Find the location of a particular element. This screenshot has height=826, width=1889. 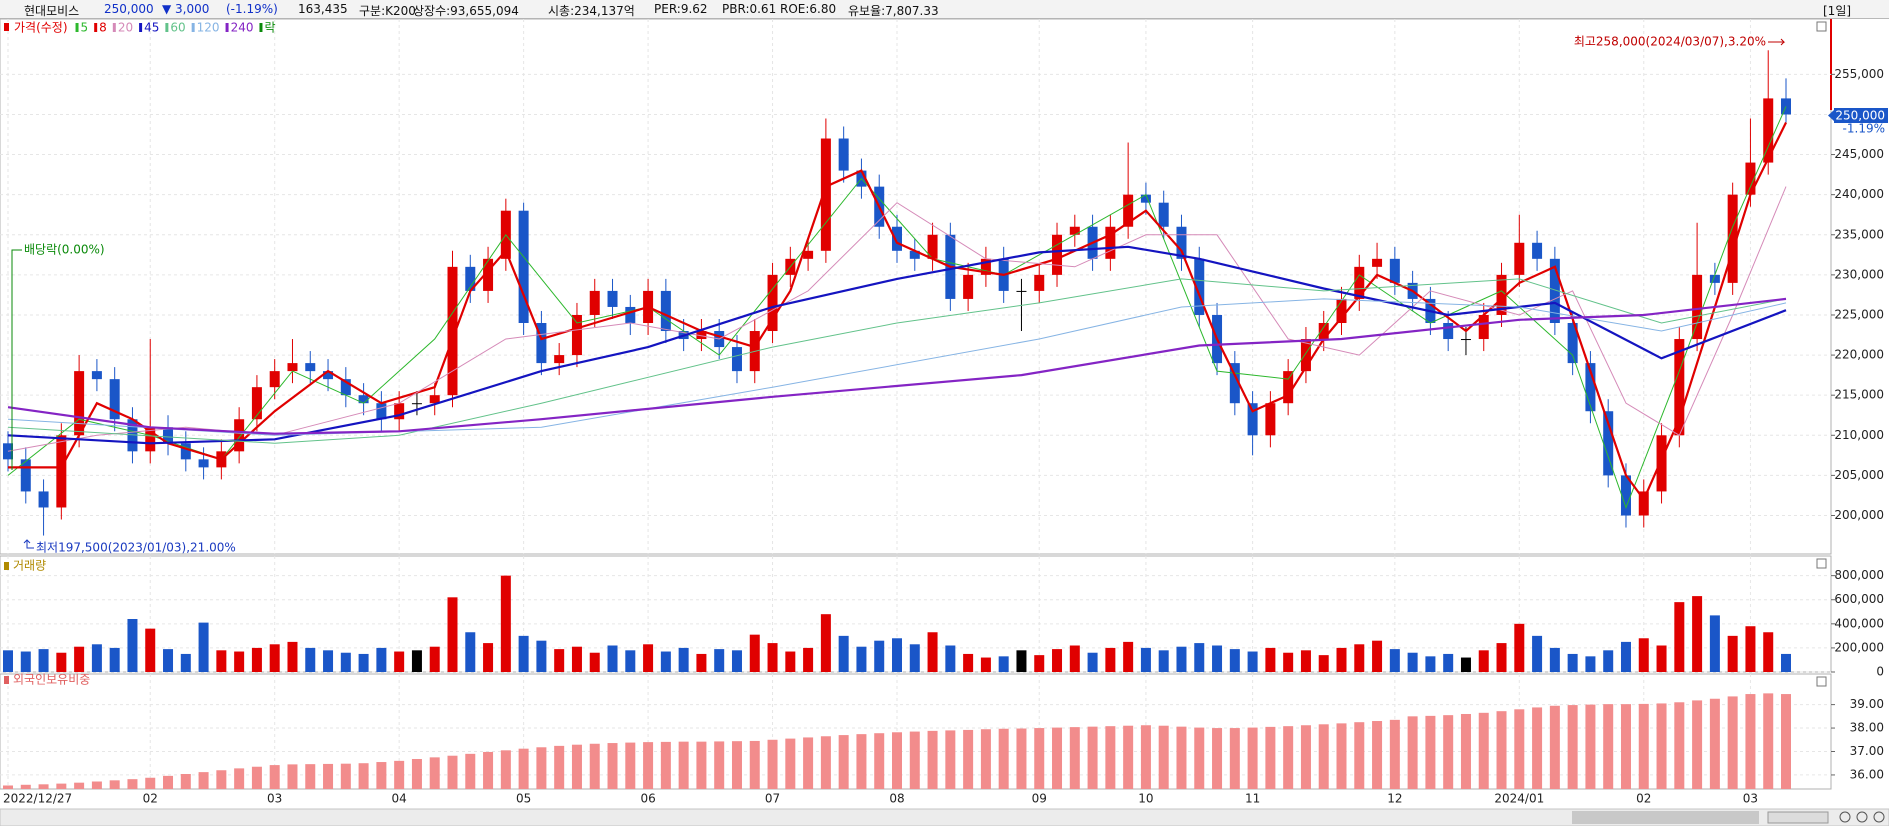

y-tick-label: 39.00 is located at coordinates (1867, 704).